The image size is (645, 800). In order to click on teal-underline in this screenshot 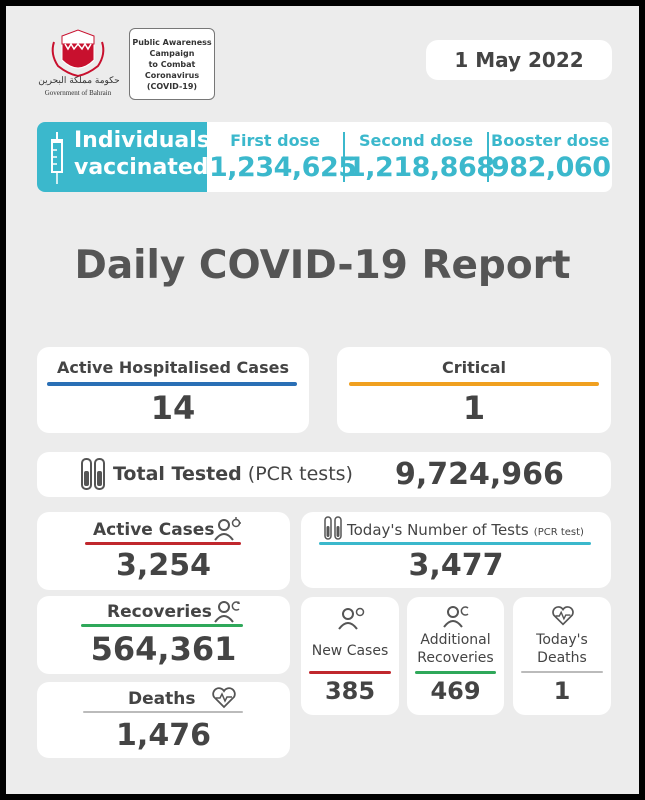, I will do `click(455, 543)`.